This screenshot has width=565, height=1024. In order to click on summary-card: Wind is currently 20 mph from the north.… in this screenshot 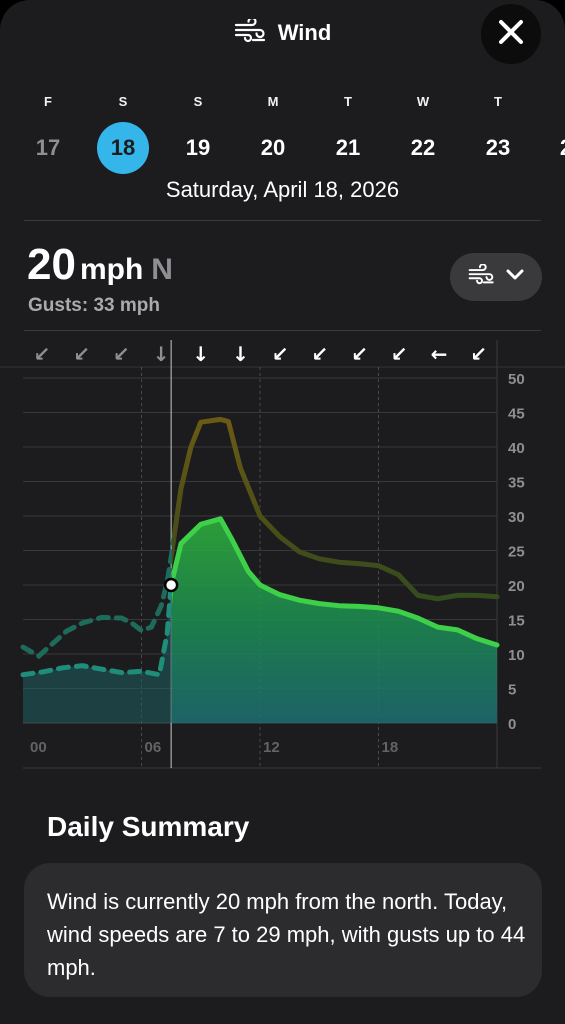, I will do `click(283, 930)`.